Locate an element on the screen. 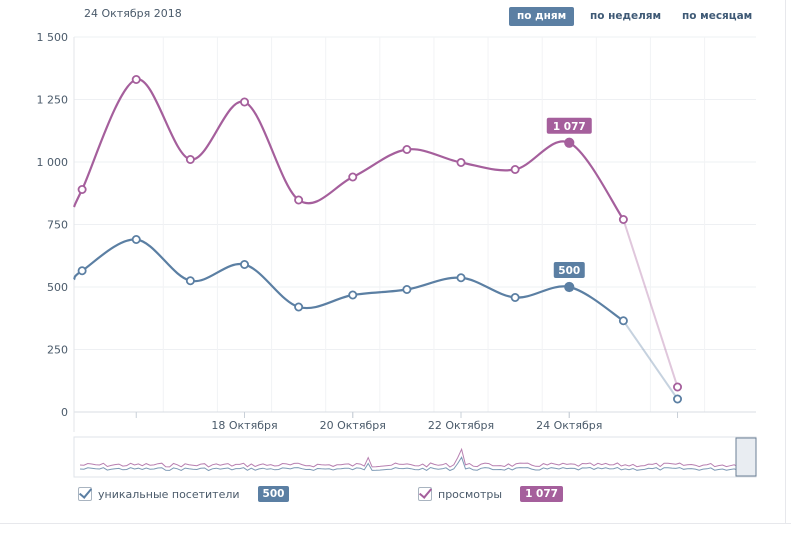 This screenshot has height=537, width=791. views-checkbox is located at coordinates (425, 494).